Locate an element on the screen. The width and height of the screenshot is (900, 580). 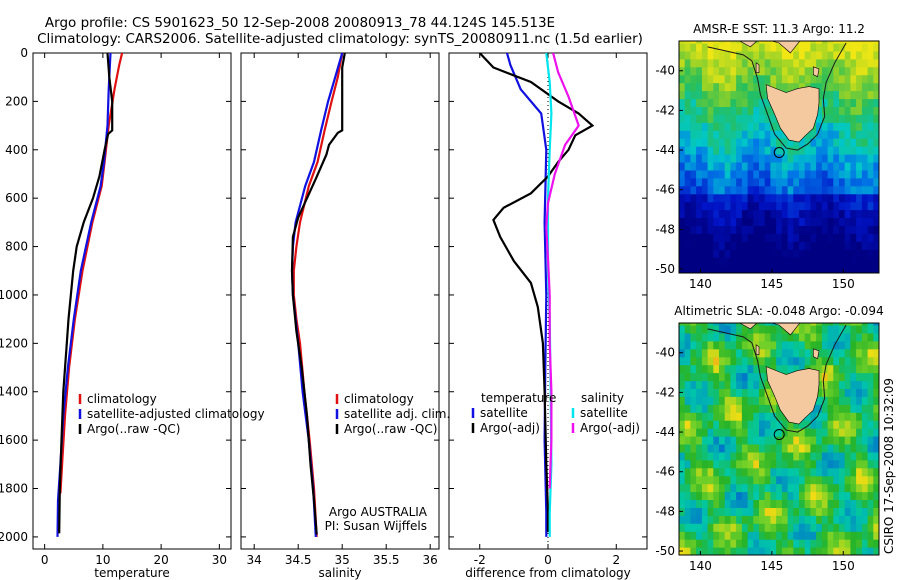
side-timestamp-label: CSIRO 17-Sep-2008 10:32:09 is located at coordinates (889, 466).